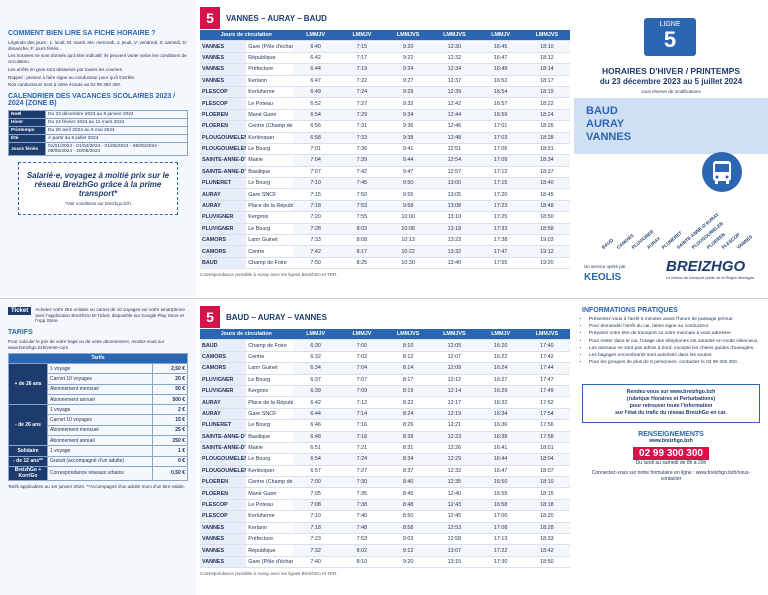 This screenshot has width=768, height=595. Describe the element at coordinates (500, 58) in the screenshot. I see `time: 16:47` at that location.